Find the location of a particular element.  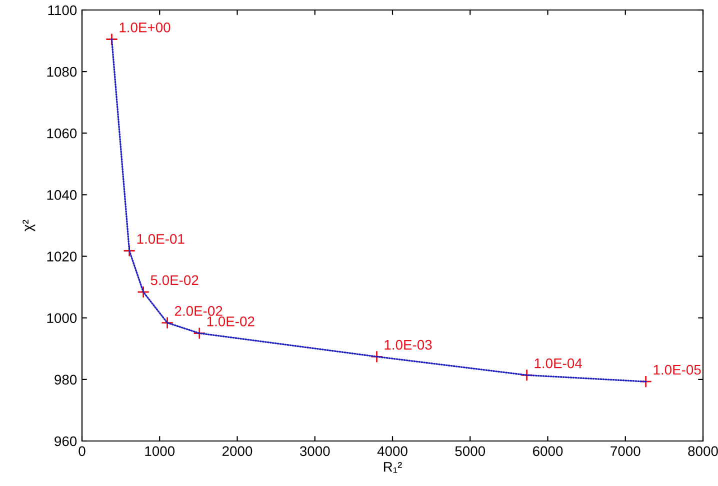

x-tick-label: 8000 is located at coordinates (703, 451).